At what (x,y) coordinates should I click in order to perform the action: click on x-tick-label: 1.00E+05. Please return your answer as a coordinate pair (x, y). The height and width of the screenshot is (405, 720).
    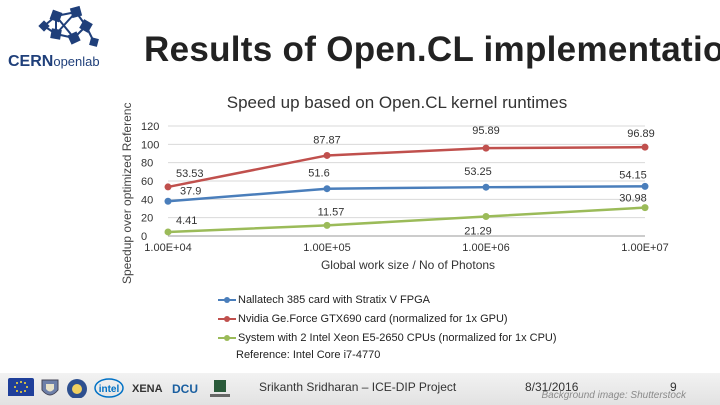
    Looking at the image, I should click on (326, 248).